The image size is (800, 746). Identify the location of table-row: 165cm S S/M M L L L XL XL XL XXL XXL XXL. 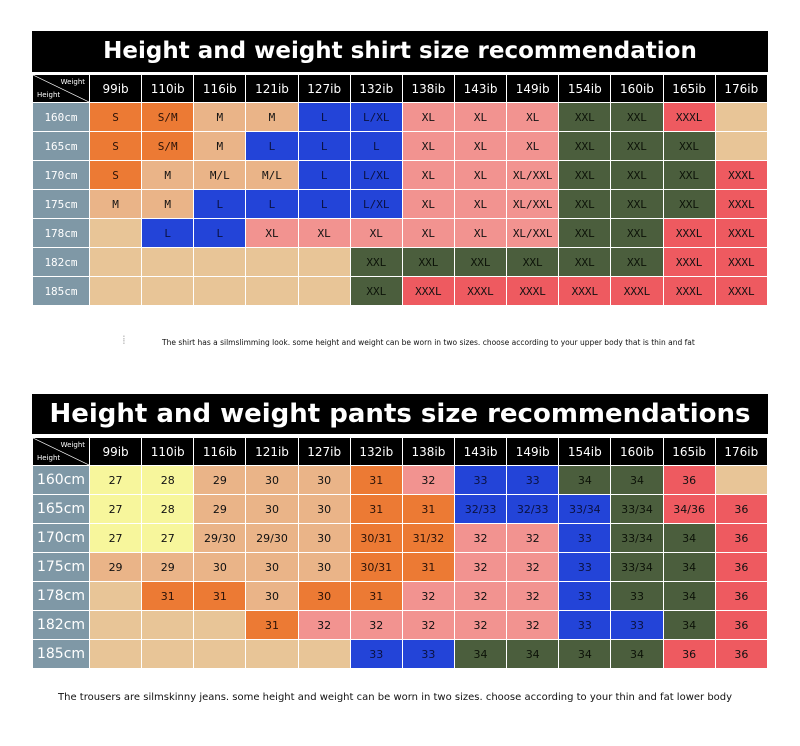
(400, 146).